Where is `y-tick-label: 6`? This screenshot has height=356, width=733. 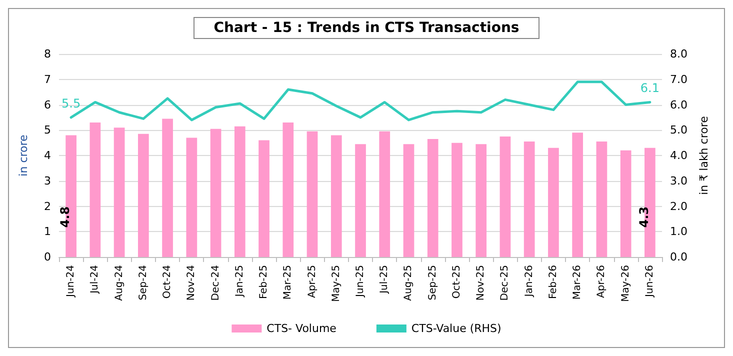
y-tick-label: 6 is located at coordinates (47, 105).